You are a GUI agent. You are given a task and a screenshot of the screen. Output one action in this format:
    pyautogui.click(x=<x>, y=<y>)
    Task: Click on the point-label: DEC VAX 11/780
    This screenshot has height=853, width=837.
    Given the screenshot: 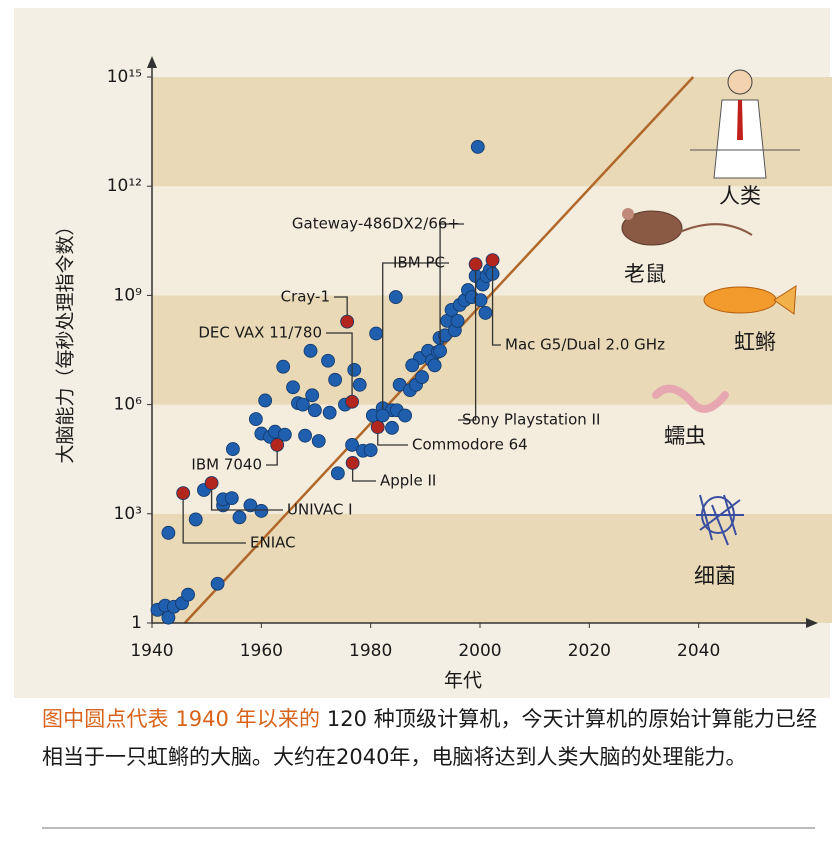 What is the action you would take?
    pyautogui.click(x=260, y=333)
    